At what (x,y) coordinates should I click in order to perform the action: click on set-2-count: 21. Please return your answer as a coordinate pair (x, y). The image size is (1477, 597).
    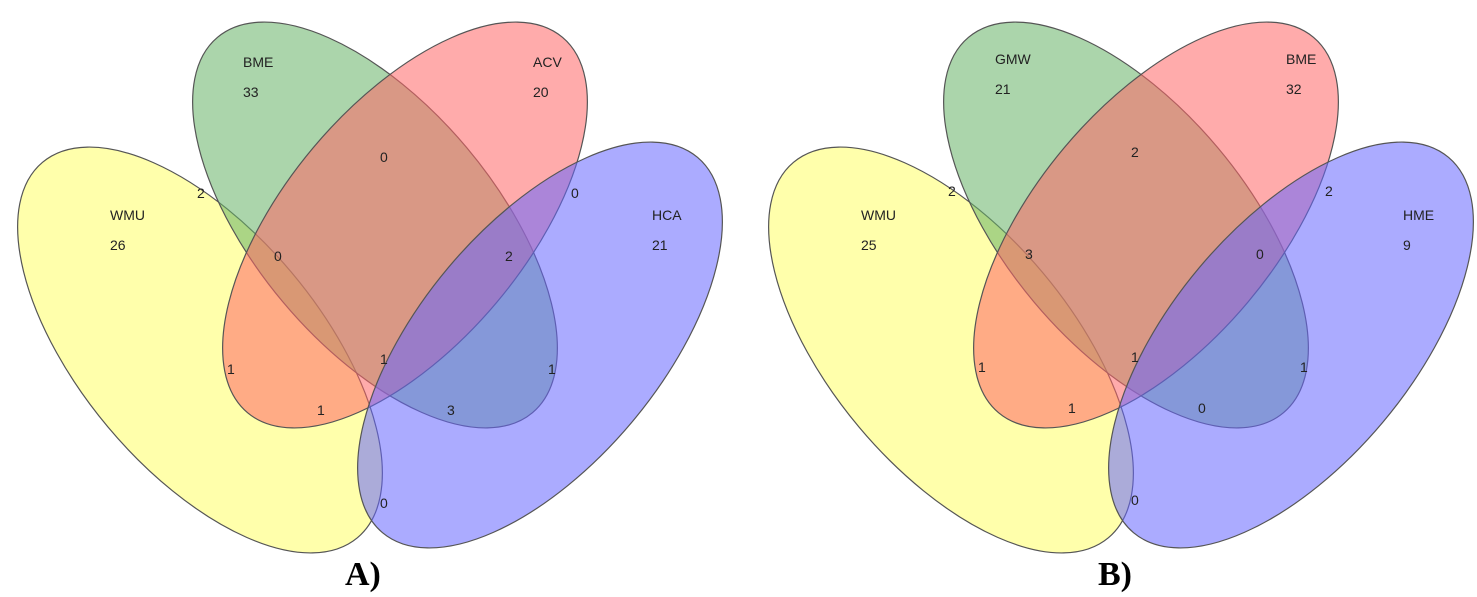
    Looking at the image, I should click on (1003, 89).